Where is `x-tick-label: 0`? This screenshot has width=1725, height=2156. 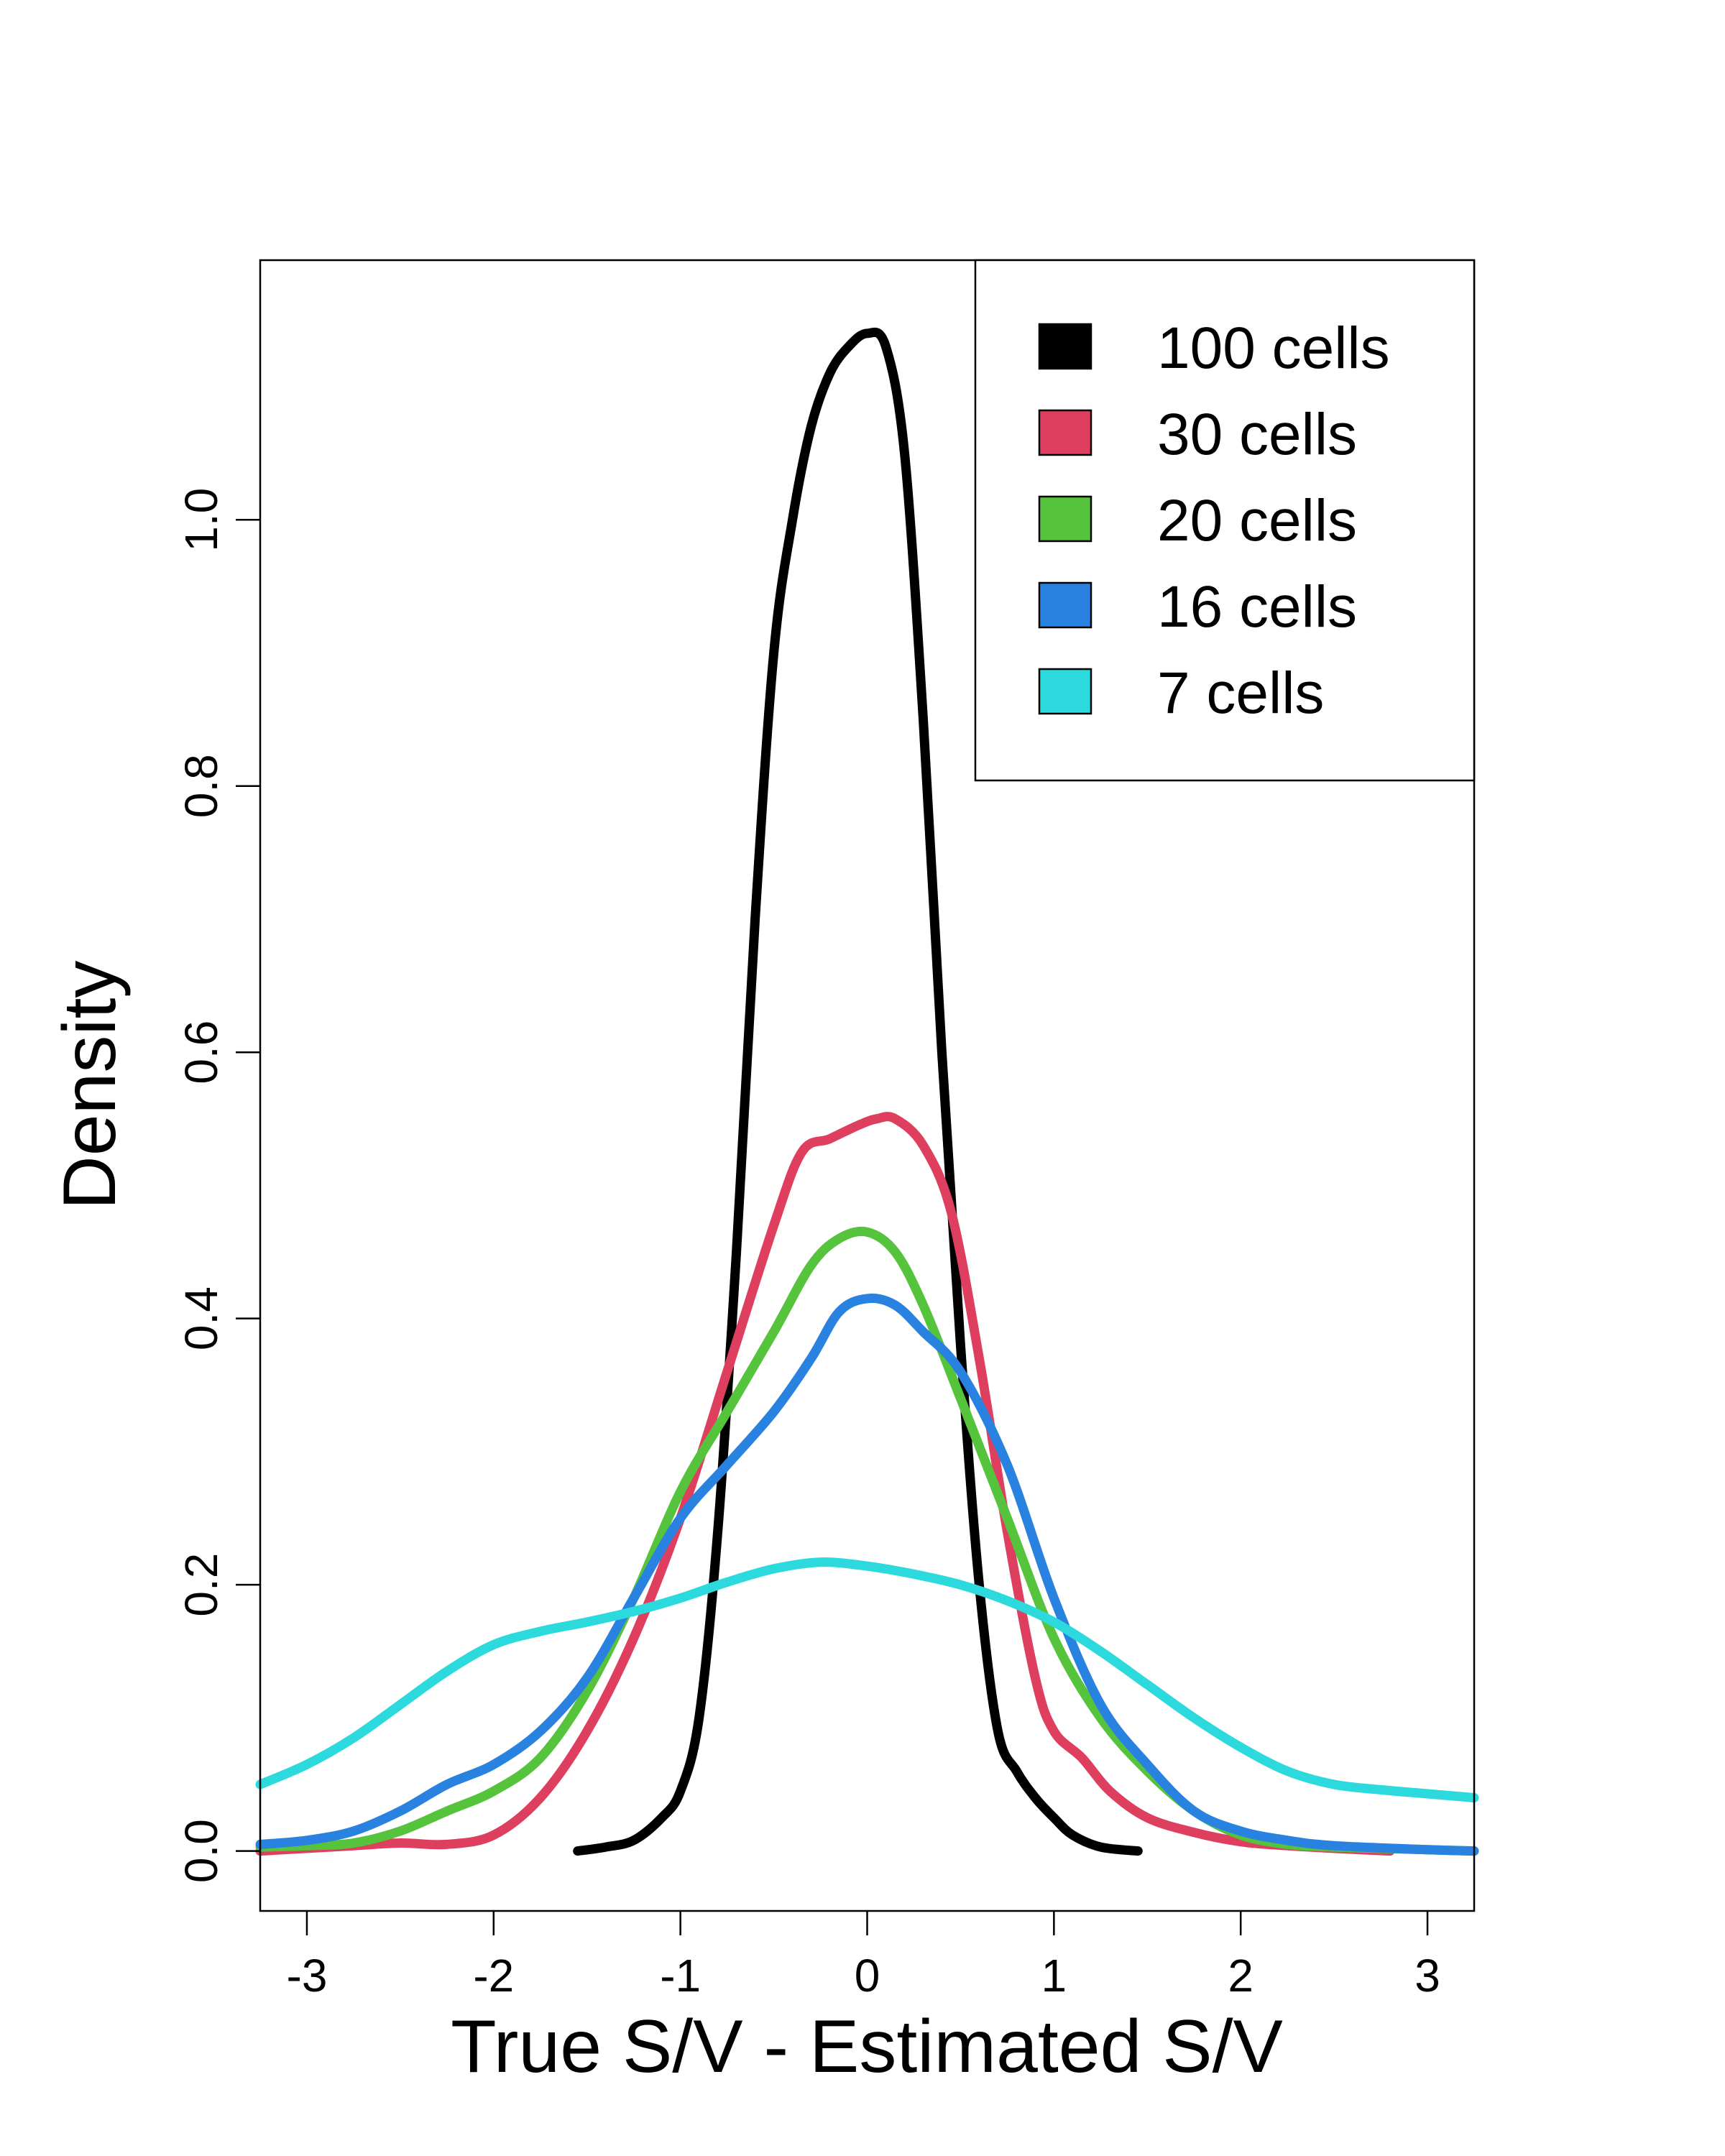 x-tick-label: 0 is located at coordinates (867, 1976).